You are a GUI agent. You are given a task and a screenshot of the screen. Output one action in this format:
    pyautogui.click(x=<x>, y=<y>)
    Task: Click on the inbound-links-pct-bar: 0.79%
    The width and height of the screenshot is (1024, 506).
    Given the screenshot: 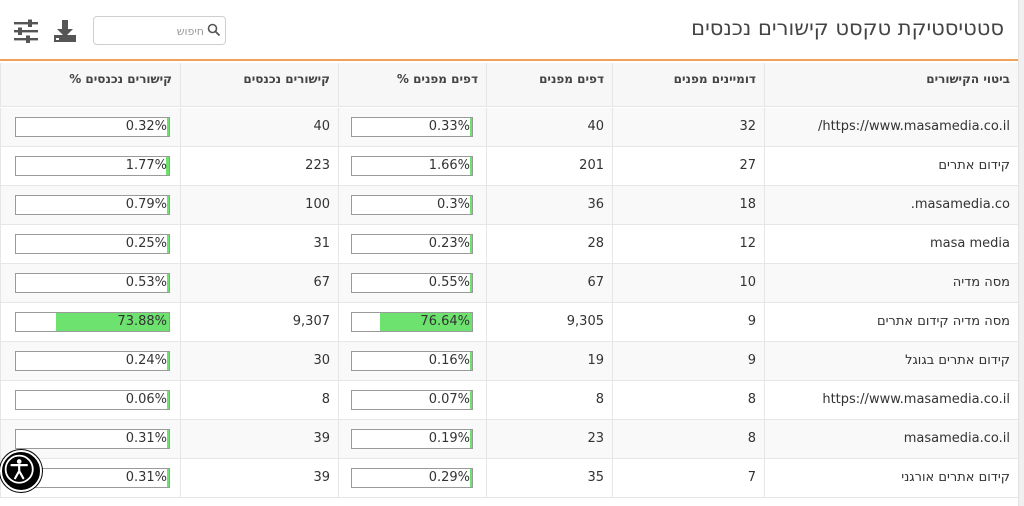 What is the action you would take?
    pyautogui.click(x=92, y=205)
    